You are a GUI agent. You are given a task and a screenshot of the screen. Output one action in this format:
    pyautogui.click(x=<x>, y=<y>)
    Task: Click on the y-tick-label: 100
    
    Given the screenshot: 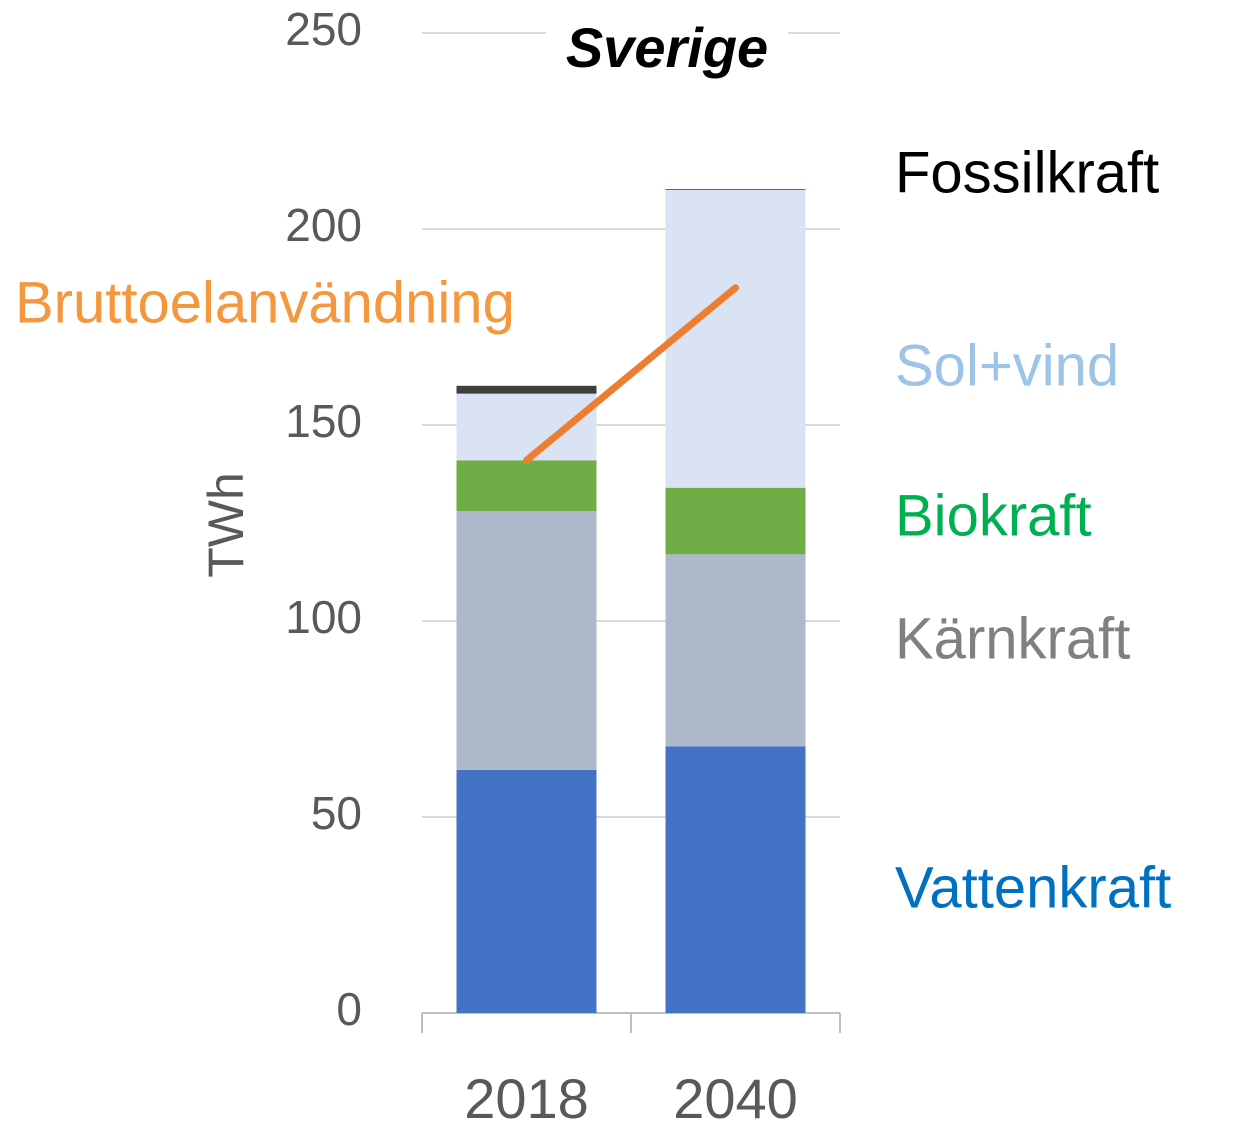 What is the action you would take?
    pyautogui.click(x=323, y=617)
    